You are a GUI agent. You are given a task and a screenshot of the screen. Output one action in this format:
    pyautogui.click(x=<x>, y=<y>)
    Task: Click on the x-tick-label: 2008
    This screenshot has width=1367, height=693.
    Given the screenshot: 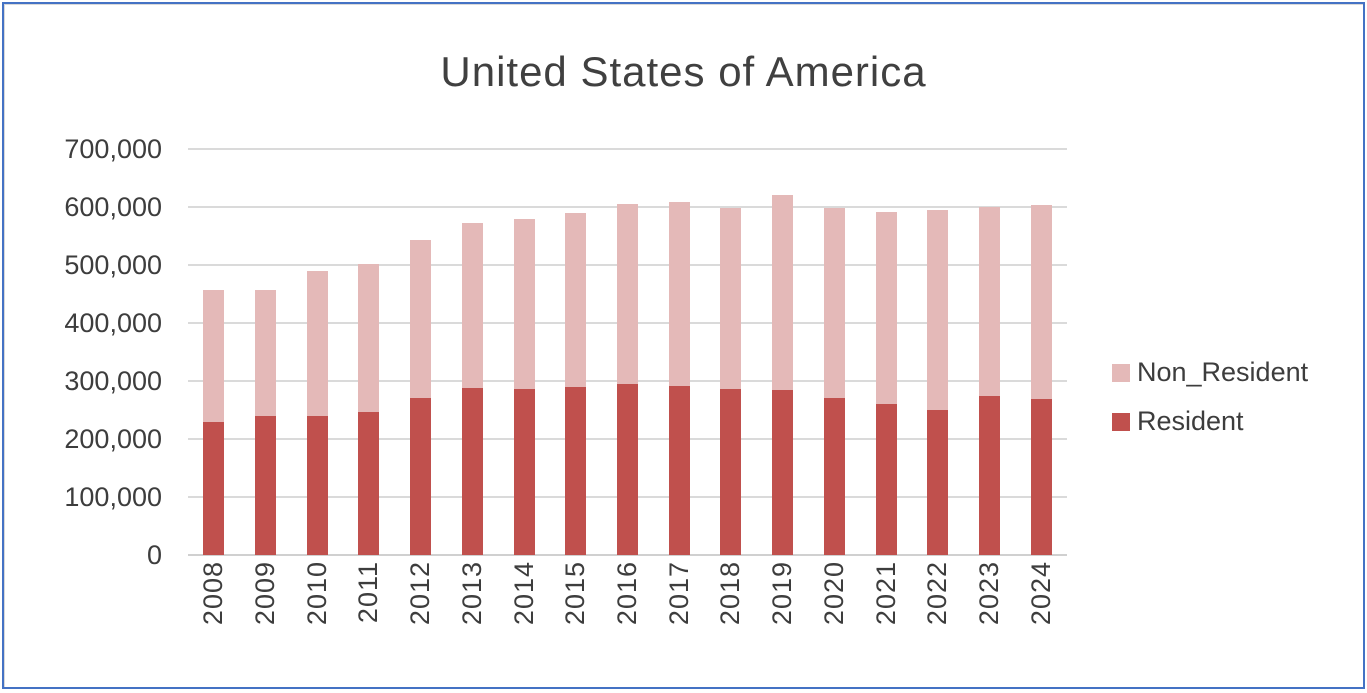 What is the action you would take?
    pyautogui.click(x=213, y=593)
    